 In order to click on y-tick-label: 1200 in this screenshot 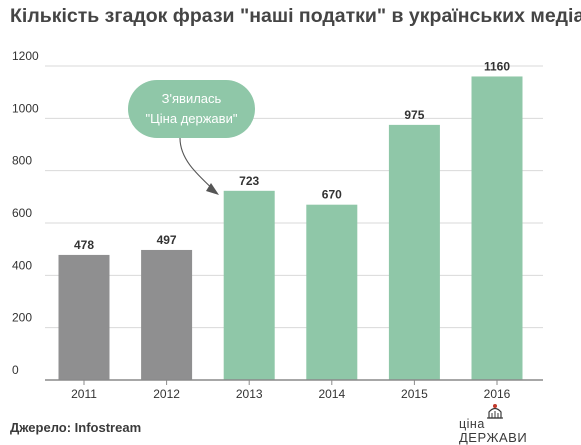, I will do `click(25, 56)`.